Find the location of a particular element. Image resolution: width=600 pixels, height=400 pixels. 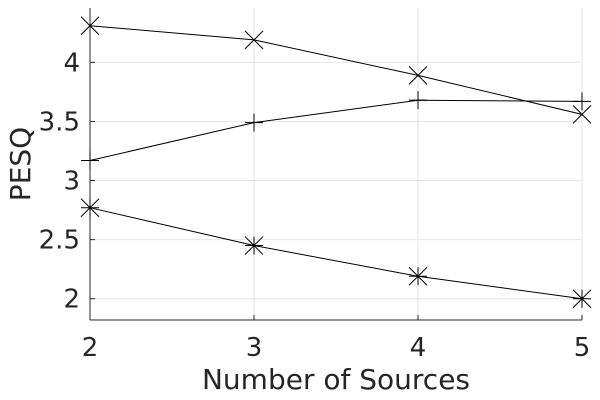

x-tick-label: 4 is located at coordinates (418, 348).